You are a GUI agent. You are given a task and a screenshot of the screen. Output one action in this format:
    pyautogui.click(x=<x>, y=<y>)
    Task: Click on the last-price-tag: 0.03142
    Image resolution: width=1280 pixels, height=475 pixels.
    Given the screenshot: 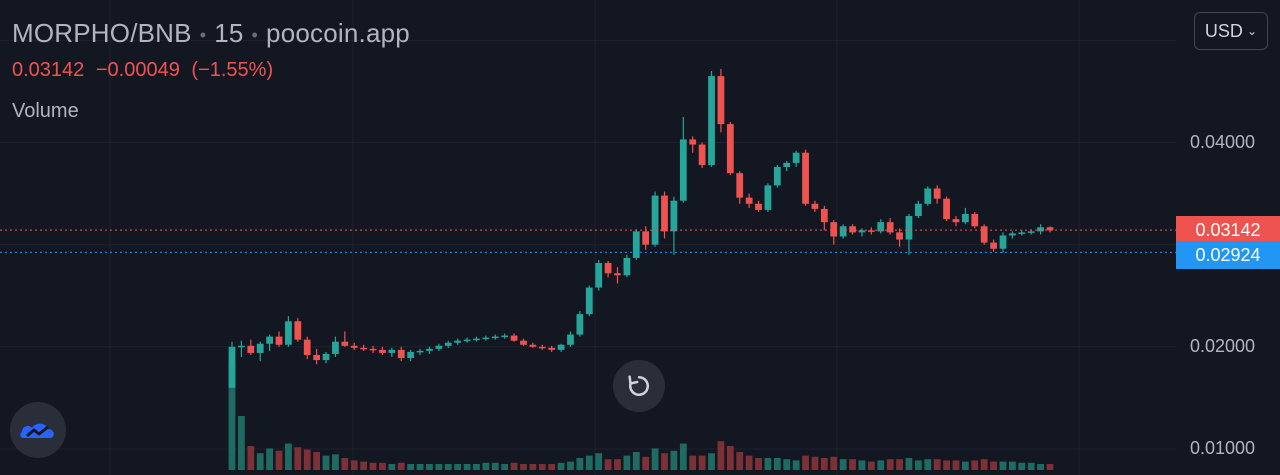 What is the action you would take?
    pyautogui.click(x=1228, y=230)
    